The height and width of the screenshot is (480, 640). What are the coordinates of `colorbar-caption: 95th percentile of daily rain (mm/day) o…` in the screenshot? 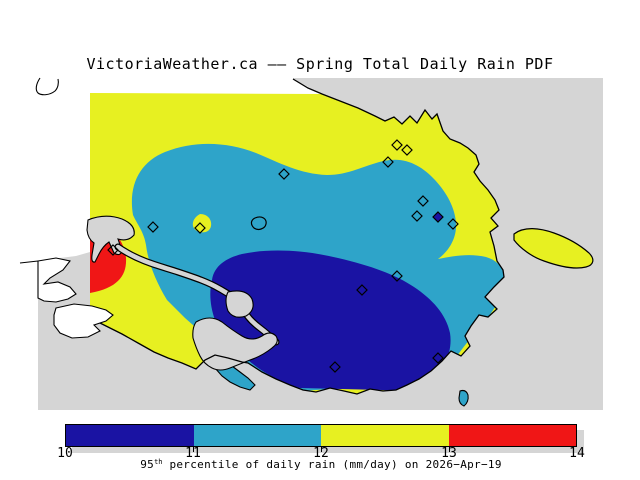 It's located at (320, 464).